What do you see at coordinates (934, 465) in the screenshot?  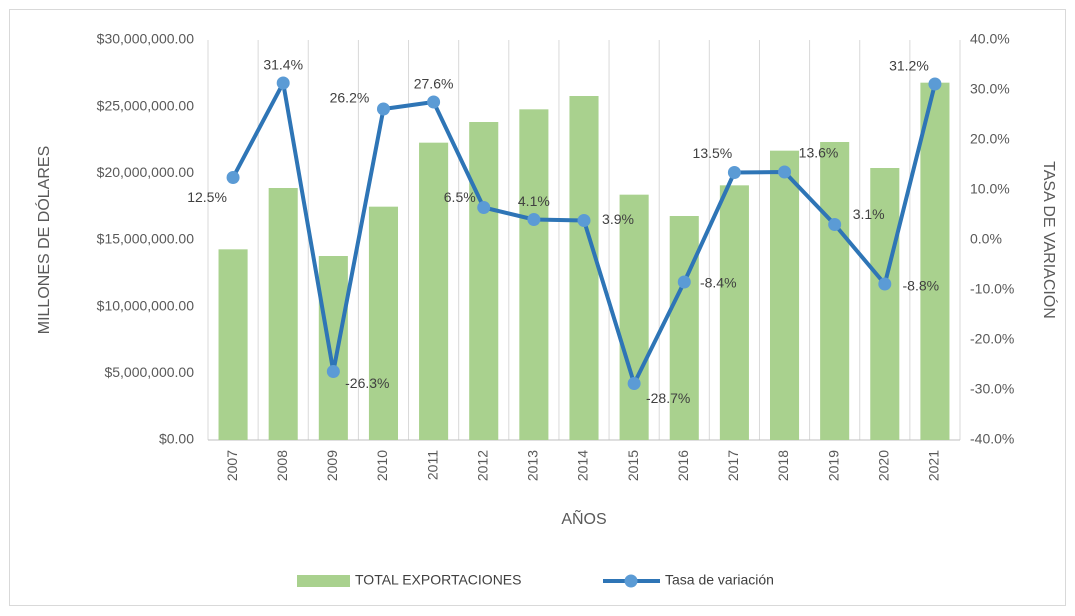 I see `x-tick-label: 2021` at bounding box center [934, 465].